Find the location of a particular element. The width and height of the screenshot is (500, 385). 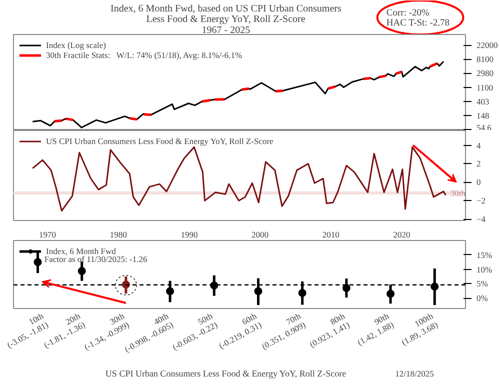

y-tick-label: 1100 is located at coordinates (485, 87).